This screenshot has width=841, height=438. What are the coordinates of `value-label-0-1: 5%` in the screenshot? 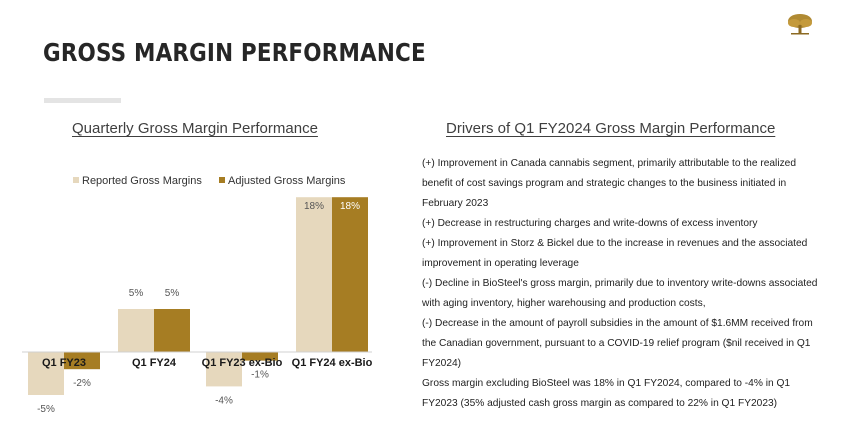 It's located at (136, 293).